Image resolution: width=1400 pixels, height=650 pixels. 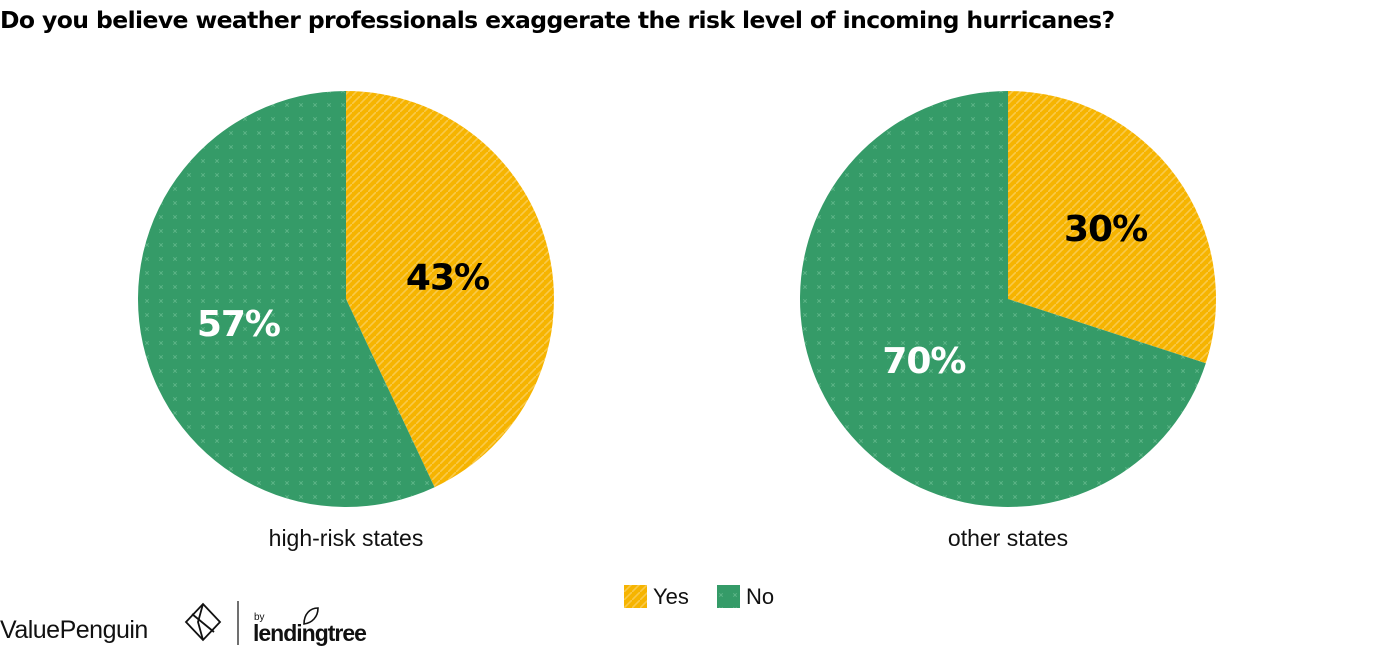 What do you see at coordinates (699, 596) in the screenshot?
I see `legend: Yes No` at bounding box center [699, 596].